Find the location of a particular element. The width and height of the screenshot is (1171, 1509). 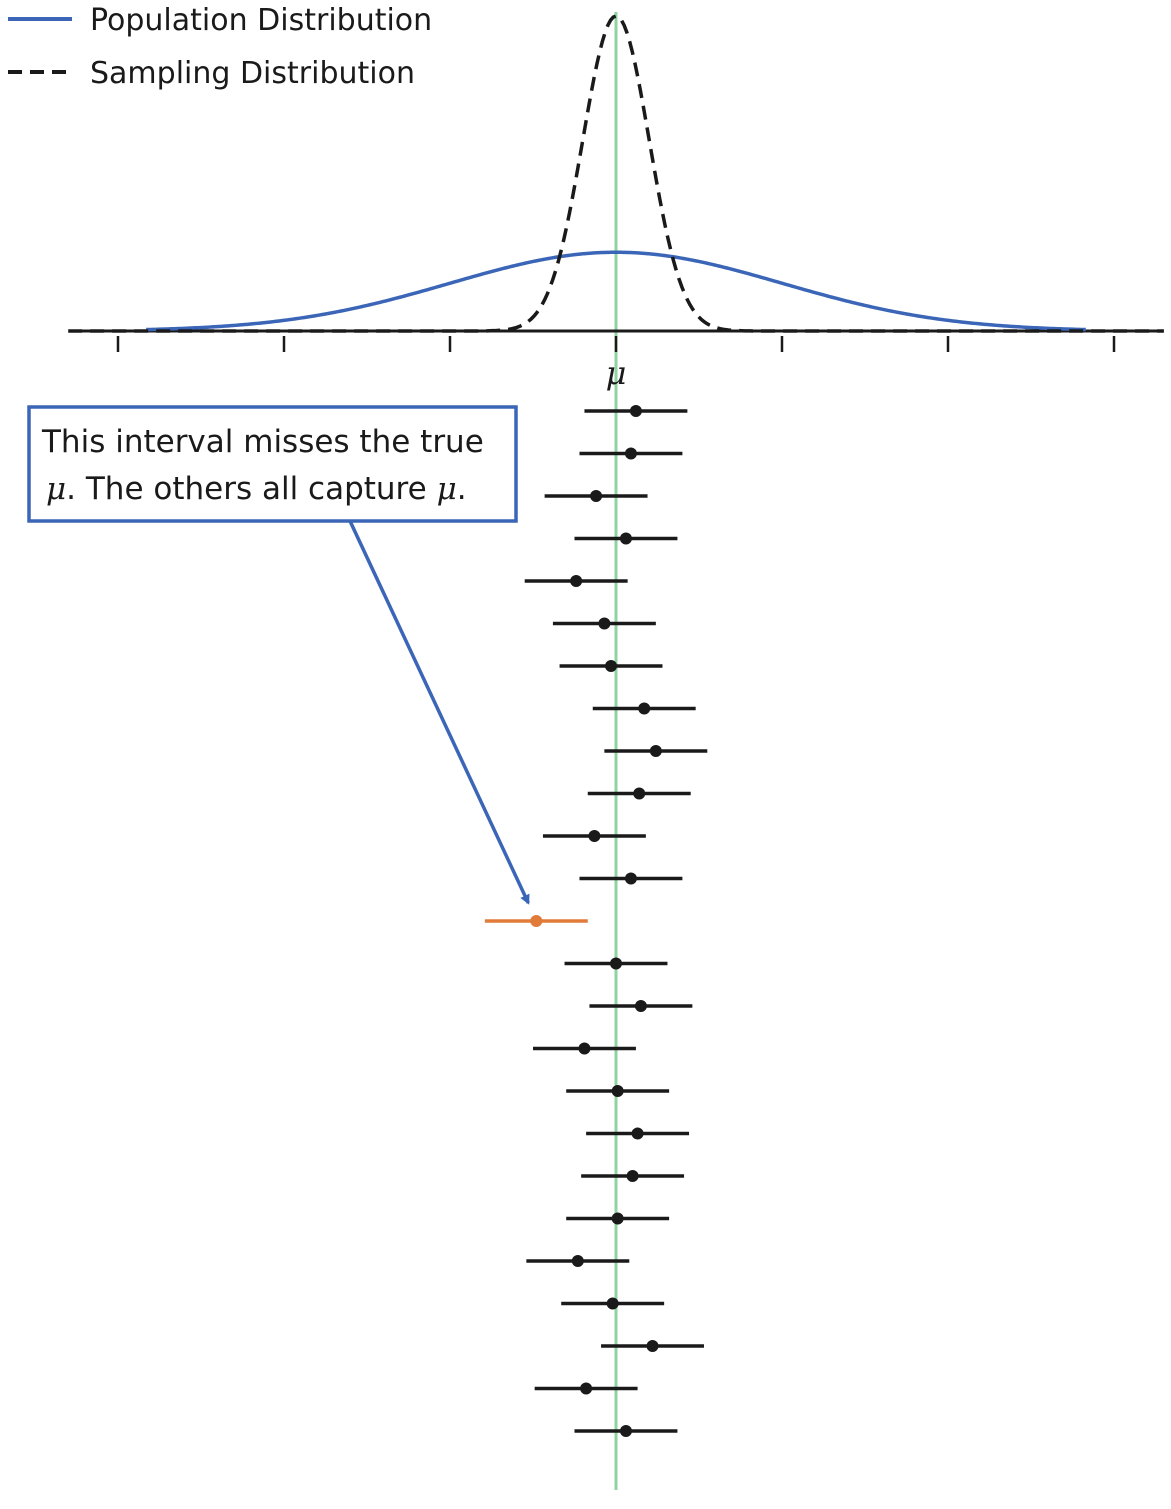

callout-mu-1: μ is located at coordinates (56, 489).